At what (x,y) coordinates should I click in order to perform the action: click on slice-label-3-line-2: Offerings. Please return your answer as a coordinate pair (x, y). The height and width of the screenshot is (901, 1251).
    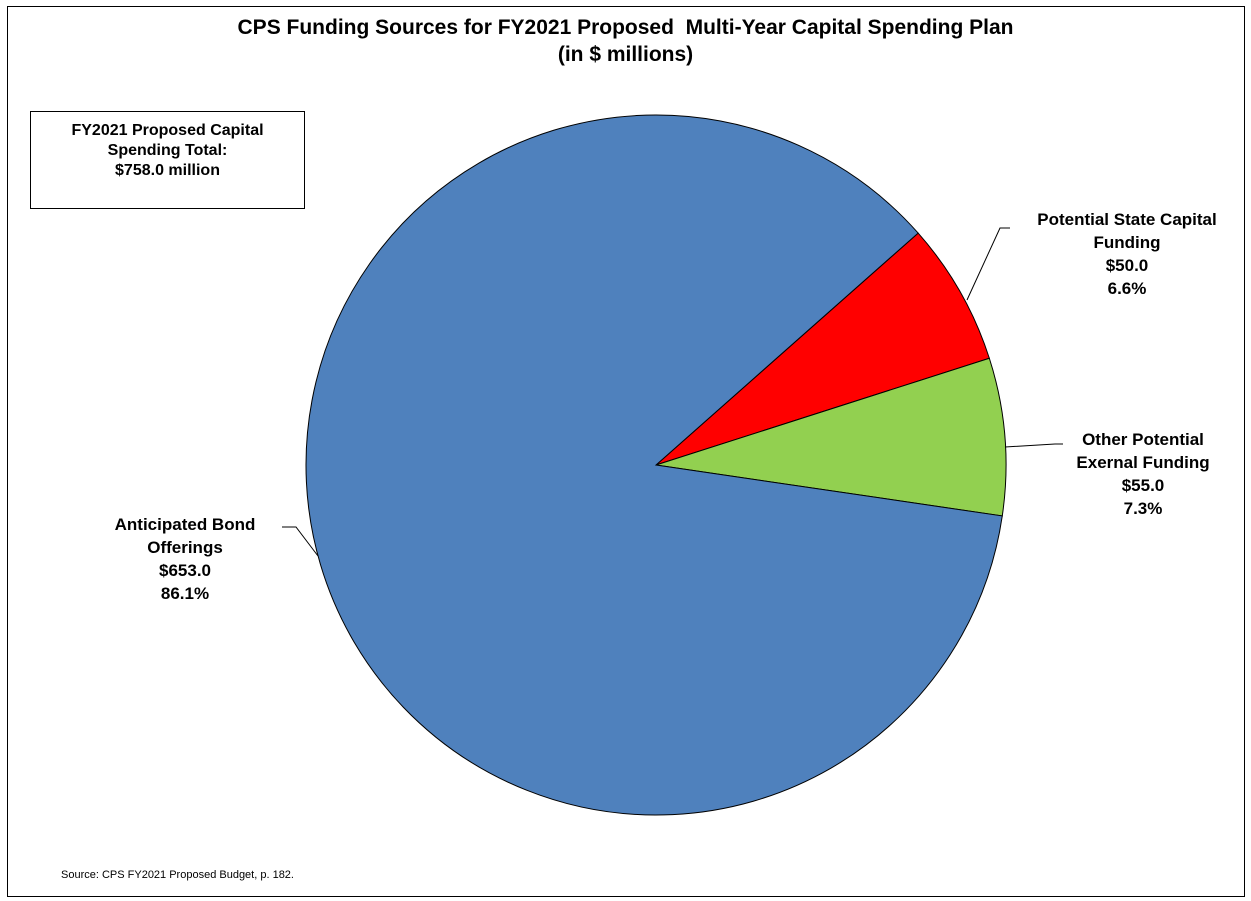
    Looking at the image, I should click on (185, 547).